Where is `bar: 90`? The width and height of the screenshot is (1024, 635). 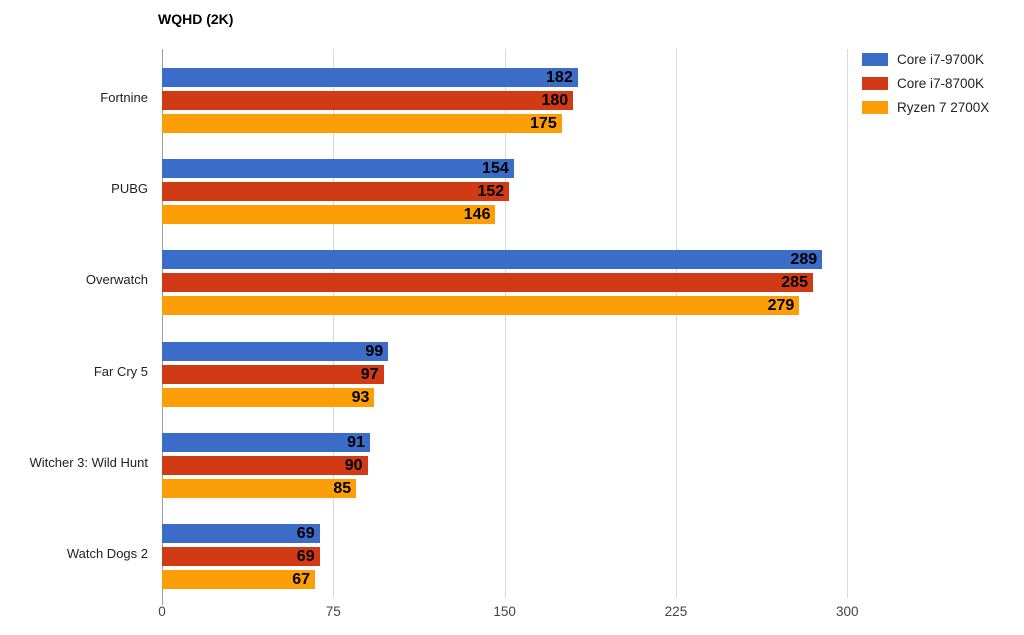
bar: 90 is located at coordinates (265, 465).